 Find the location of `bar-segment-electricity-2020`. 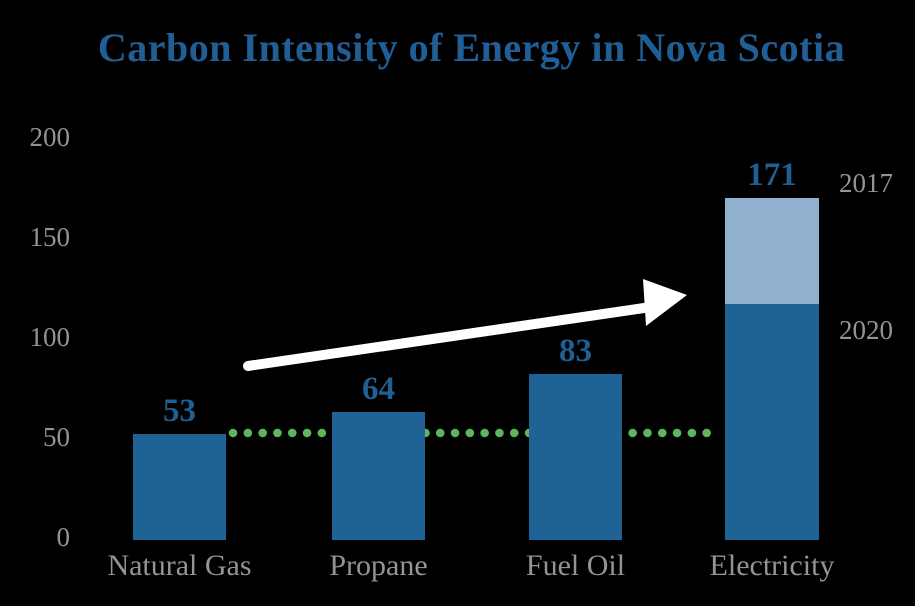

bar-segment-electricity-2020 is located at coordinates (772, 422).